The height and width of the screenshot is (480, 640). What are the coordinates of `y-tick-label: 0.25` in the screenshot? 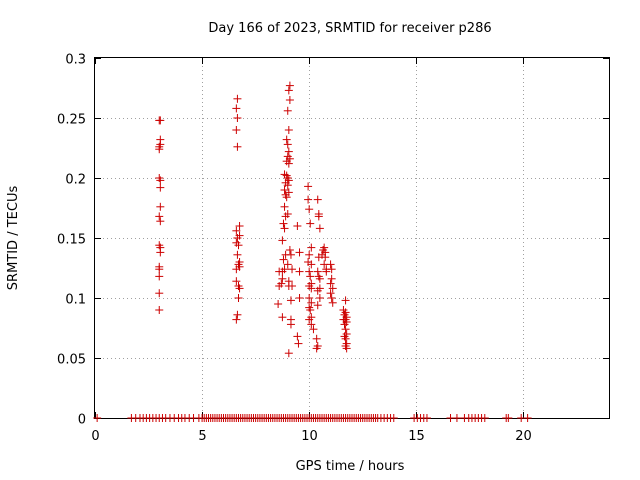 It's located at (71, 120).